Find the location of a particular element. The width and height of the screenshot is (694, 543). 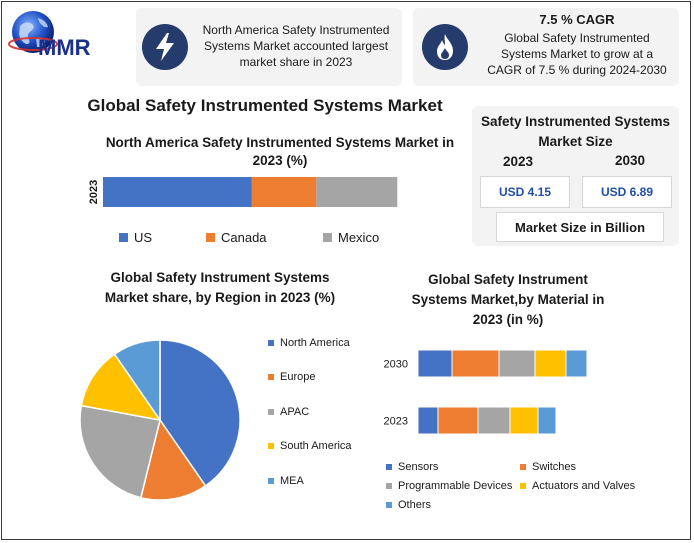

legend-label: APAC is located at coordinates (295, 412).